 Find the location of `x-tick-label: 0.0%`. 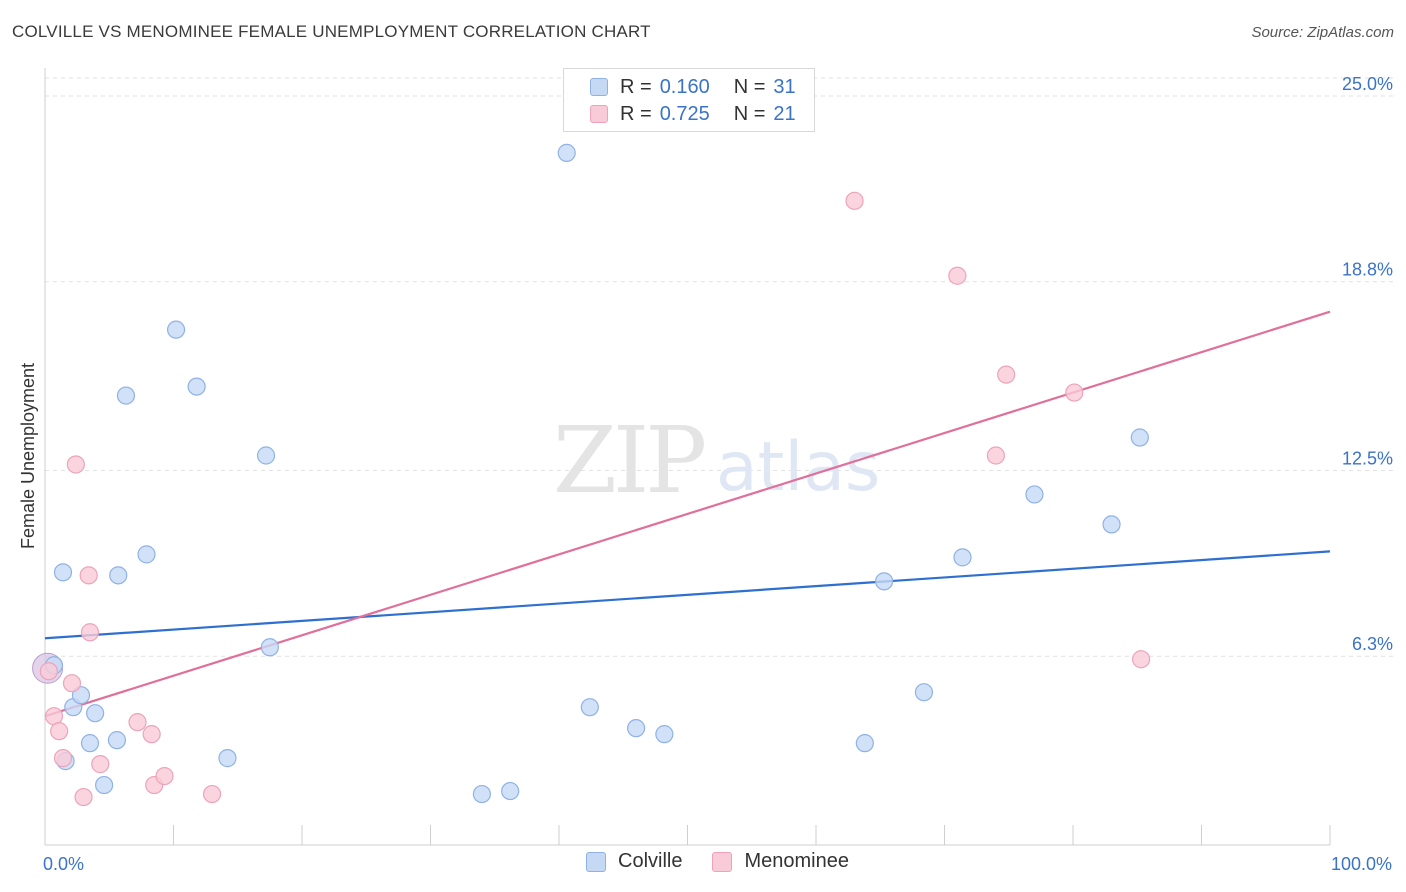

x-tick-label: 0.0% is located at coordinates (63, 864).